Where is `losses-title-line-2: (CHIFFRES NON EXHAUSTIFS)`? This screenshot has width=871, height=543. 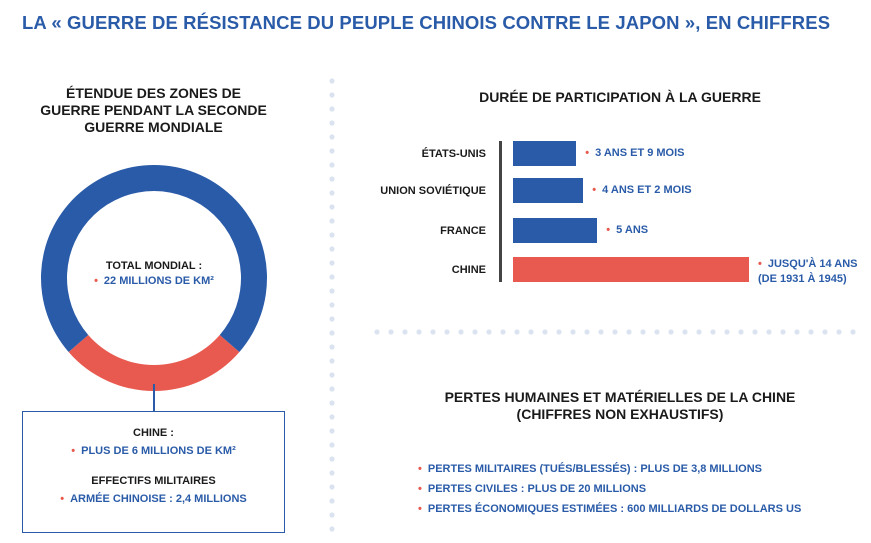
losses-title-line-2: (CHIFFRES NON EXHAUSTIFS) is located at coordinates (620, 414).